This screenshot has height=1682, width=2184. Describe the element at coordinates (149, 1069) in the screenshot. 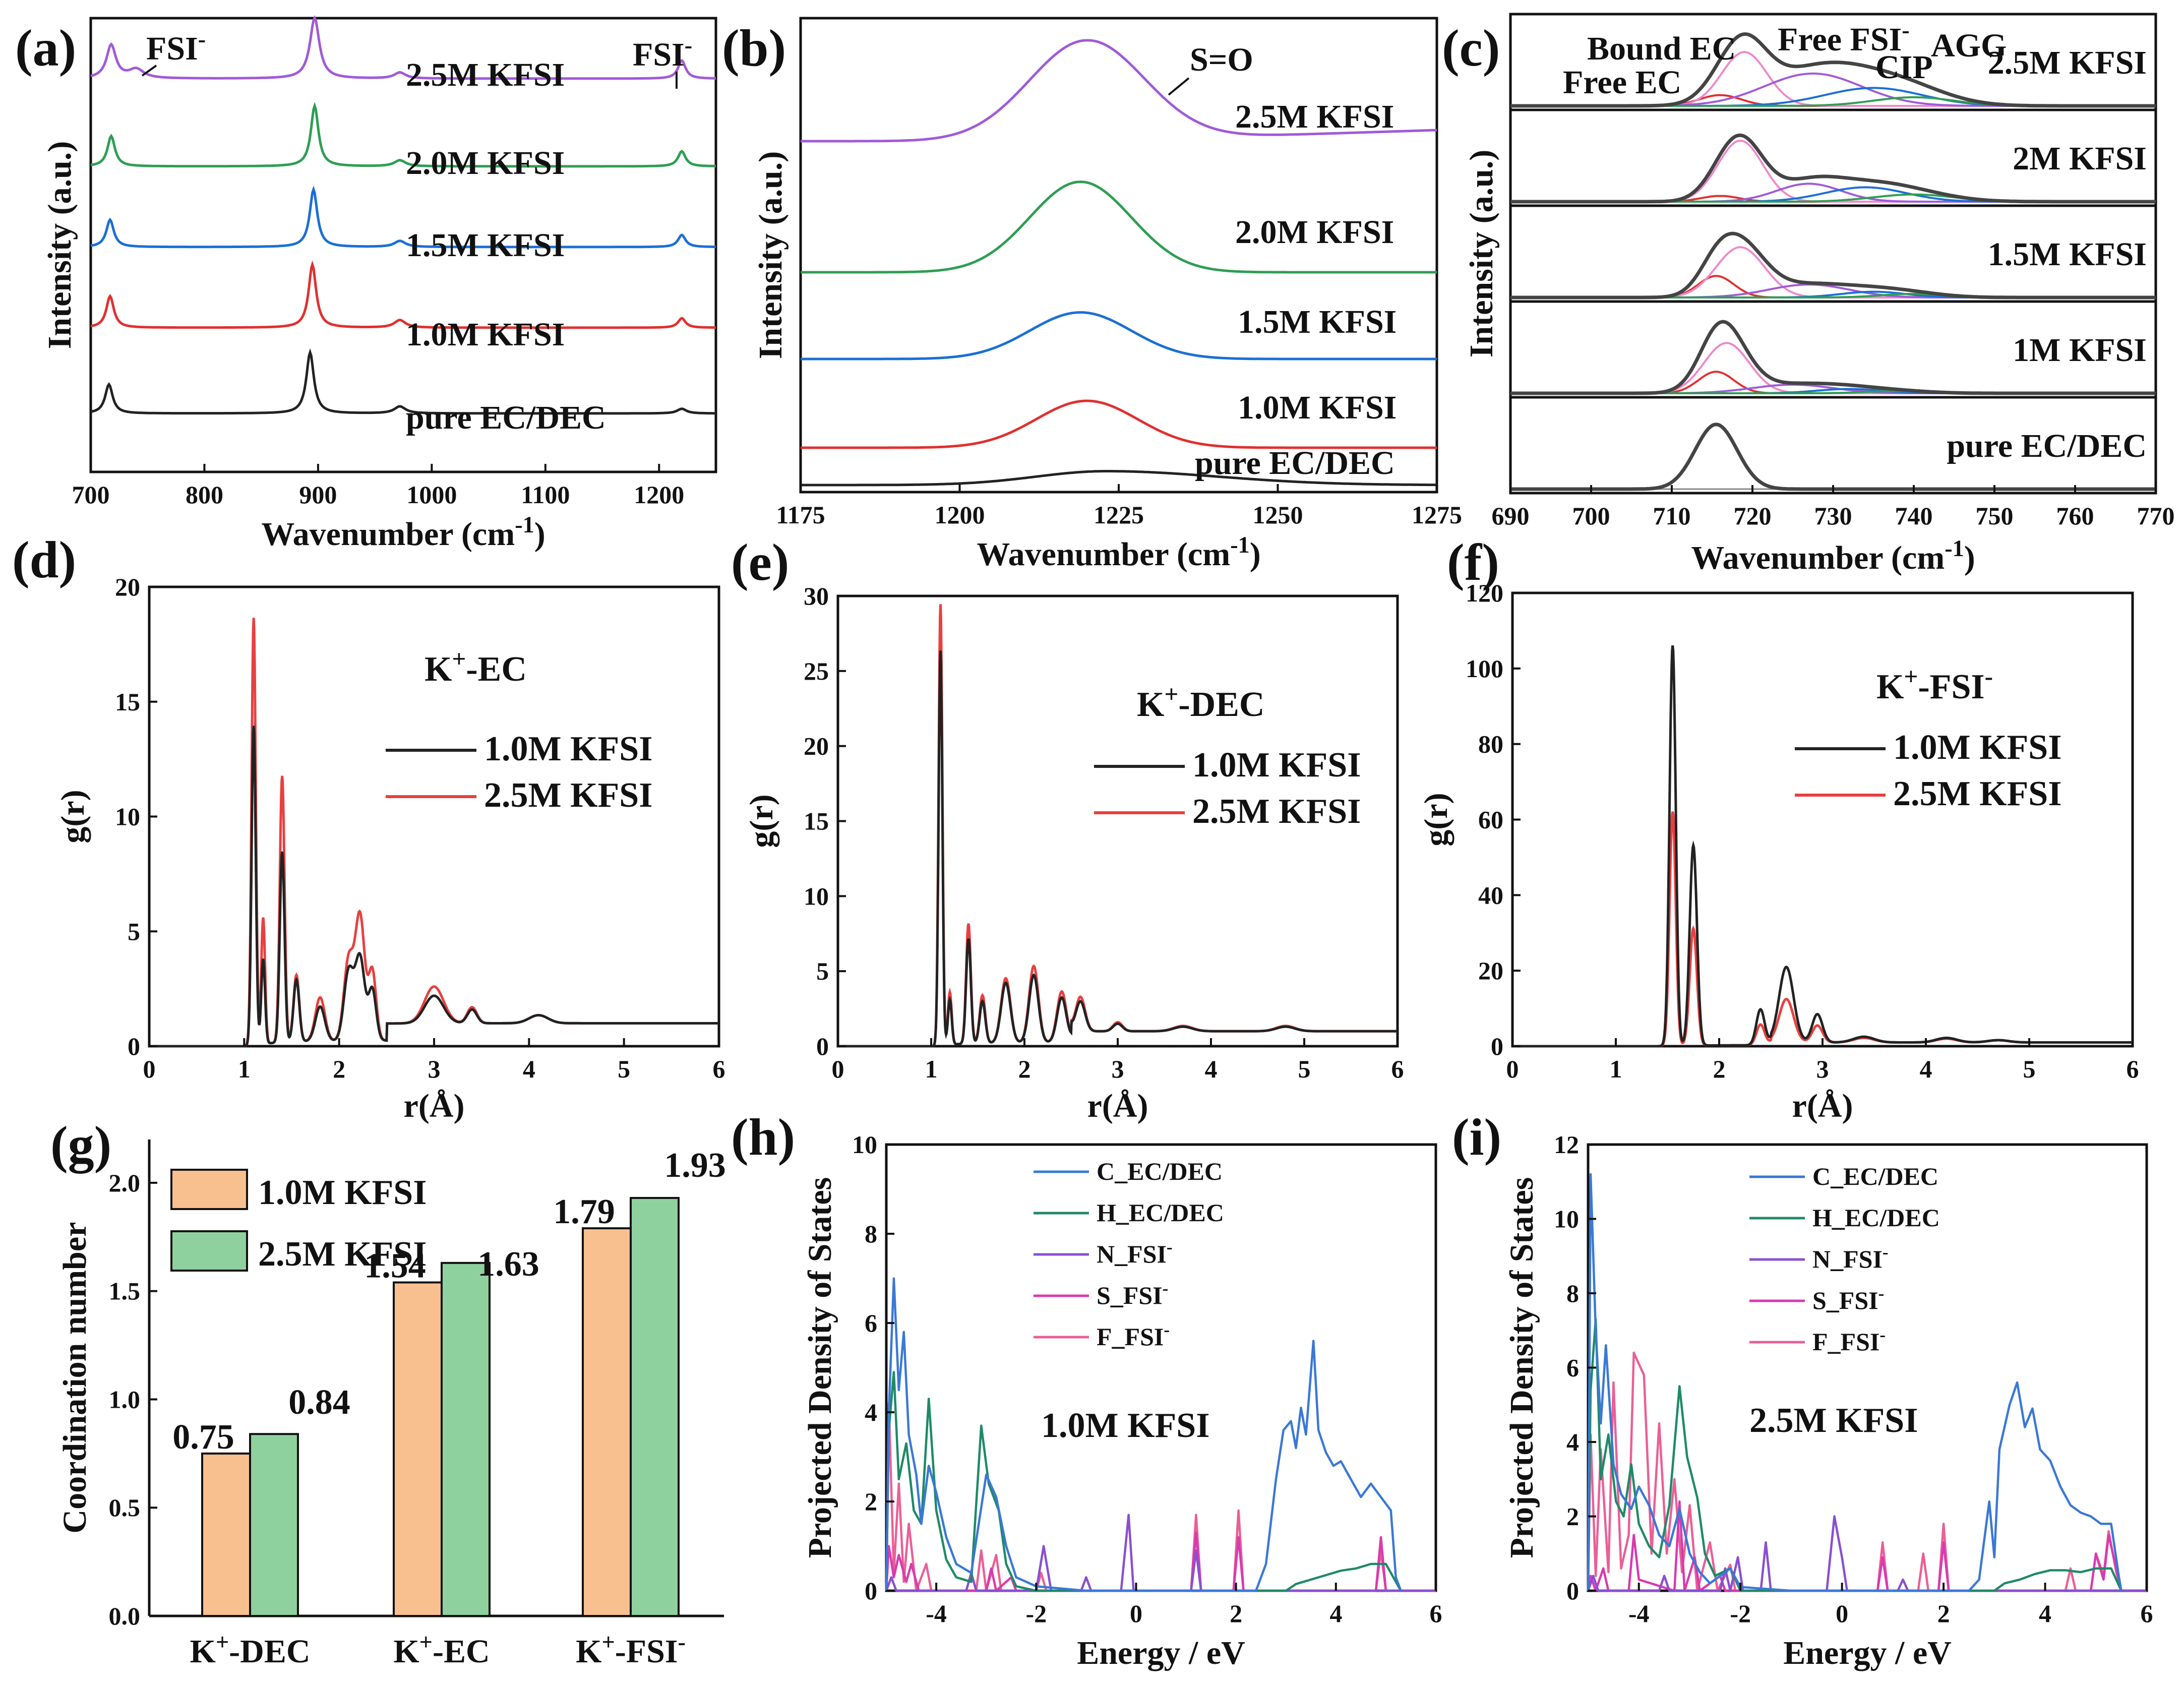

I see `x-tick-label: 0` at that location.